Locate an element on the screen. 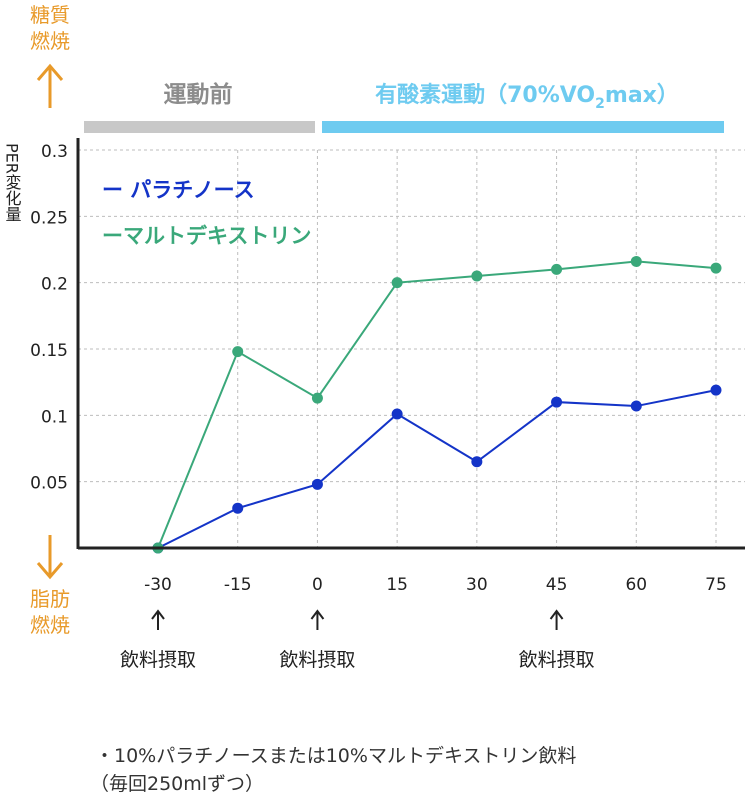 The image size is (745, 804). x-tick-label: -30 is located at coordinates (158, 585).